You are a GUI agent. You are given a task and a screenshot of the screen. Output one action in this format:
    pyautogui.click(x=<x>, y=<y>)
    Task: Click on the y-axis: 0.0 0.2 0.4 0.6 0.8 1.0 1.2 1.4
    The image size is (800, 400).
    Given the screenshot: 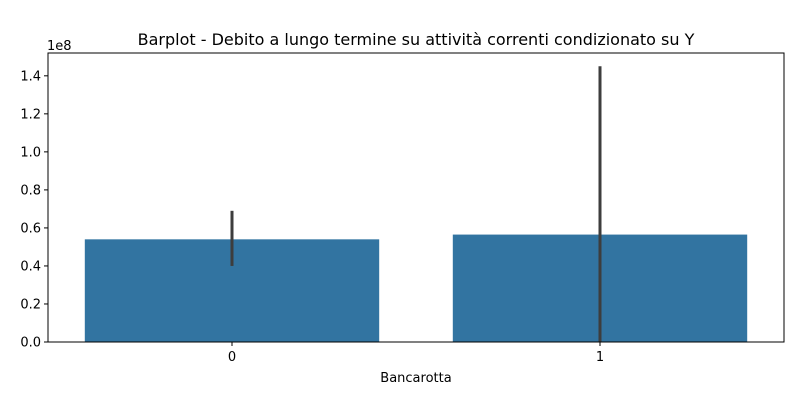 What is the action you would take?
    pyautogui.click(x=34, y=210)
    